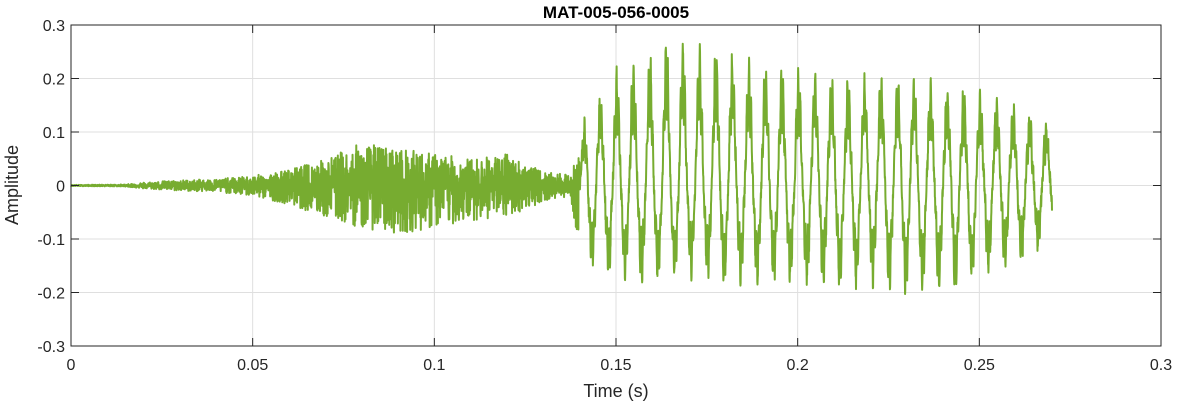 The image size is (1177, 404). I want to click on x-tick-label: 0.2, so click(798, 365).